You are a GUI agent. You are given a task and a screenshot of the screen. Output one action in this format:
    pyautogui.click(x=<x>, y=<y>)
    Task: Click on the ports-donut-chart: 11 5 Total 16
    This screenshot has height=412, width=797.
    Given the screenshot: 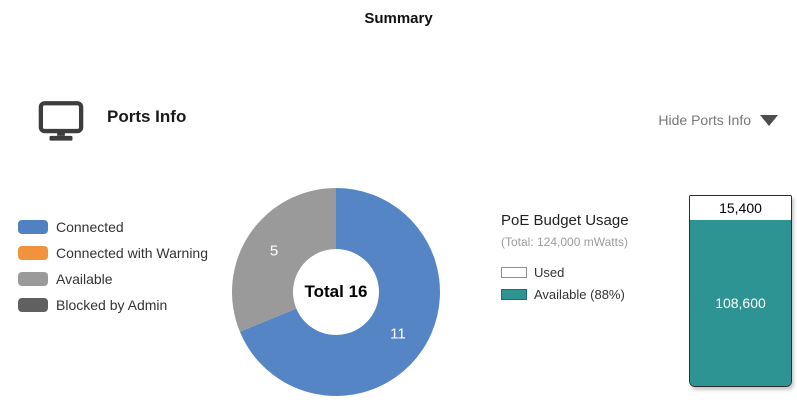 What is the action you would take?
    pyautogui.click(x=336, y=292)
    